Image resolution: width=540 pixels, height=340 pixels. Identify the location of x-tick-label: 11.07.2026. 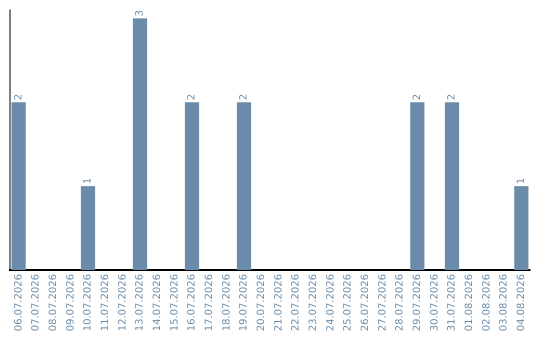
(105, 303).